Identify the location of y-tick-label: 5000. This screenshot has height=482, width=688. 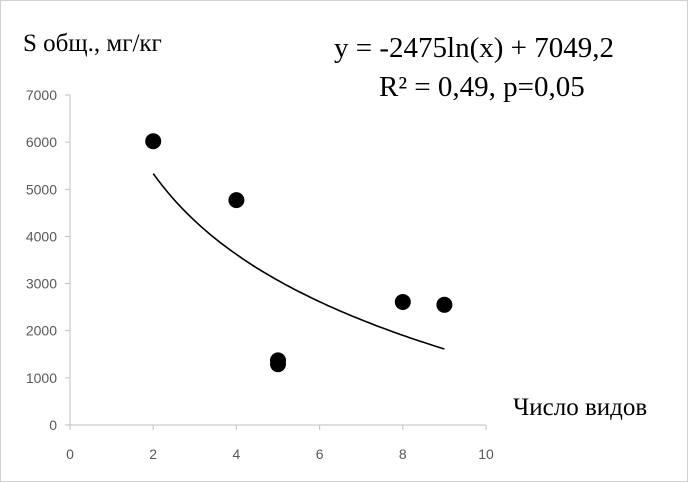
(41, 189).